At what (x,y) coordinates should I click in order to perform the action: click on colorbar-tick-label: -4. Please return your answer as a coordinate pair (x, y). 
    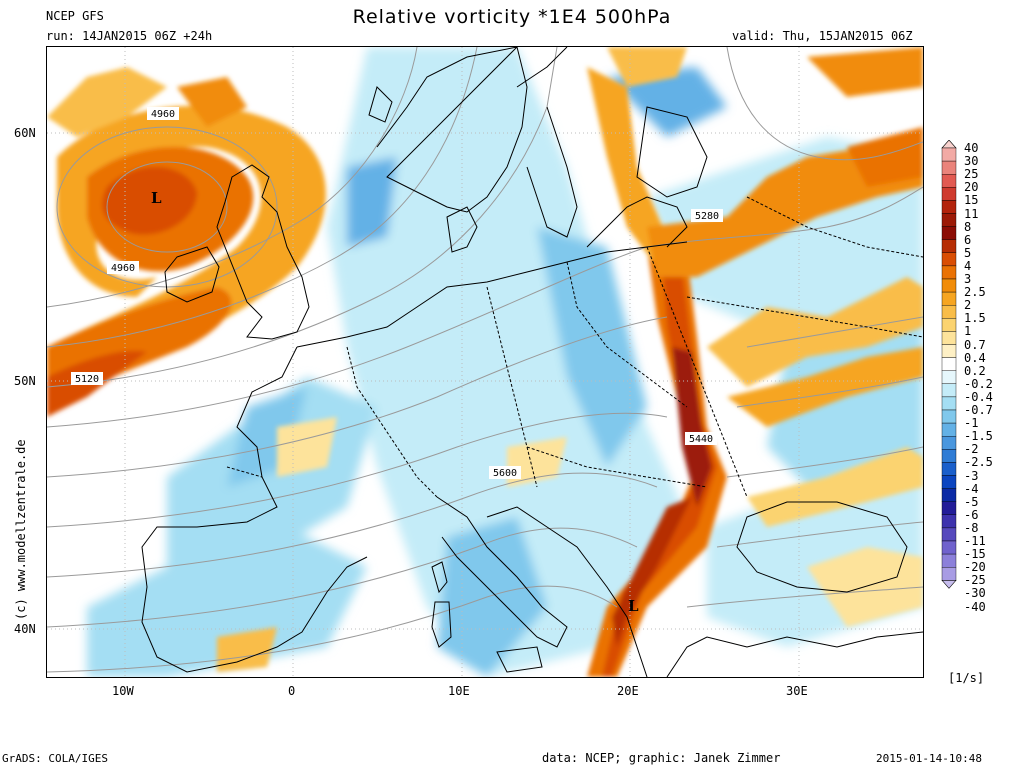
    Looking at the image, I should click on (971, 488).